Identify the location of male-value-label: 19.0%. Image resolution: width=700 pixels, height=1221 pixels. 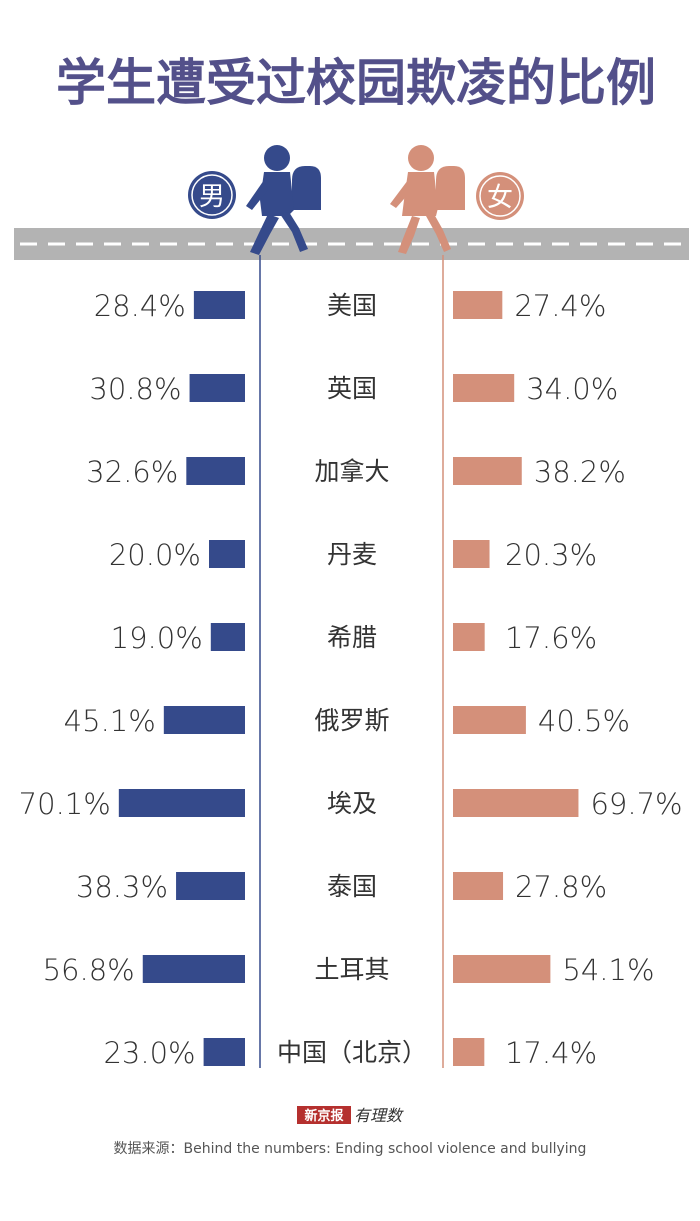
(157, 638).